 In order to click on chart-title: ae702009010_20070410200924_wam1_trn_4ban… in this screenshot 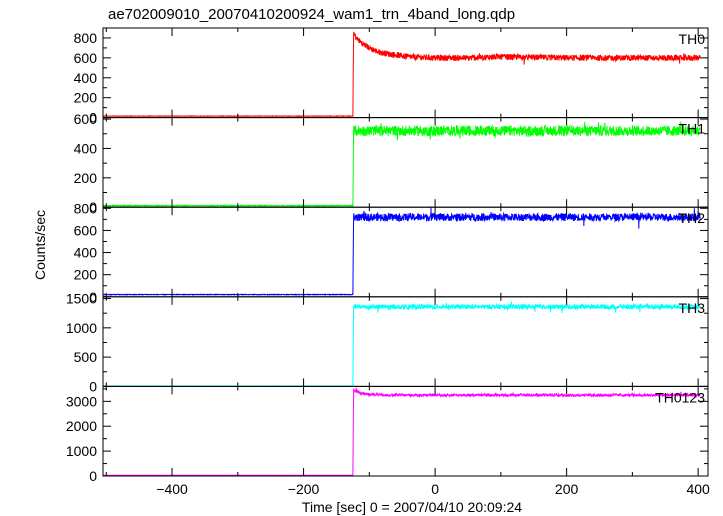, I will do `click(311, 14)`.